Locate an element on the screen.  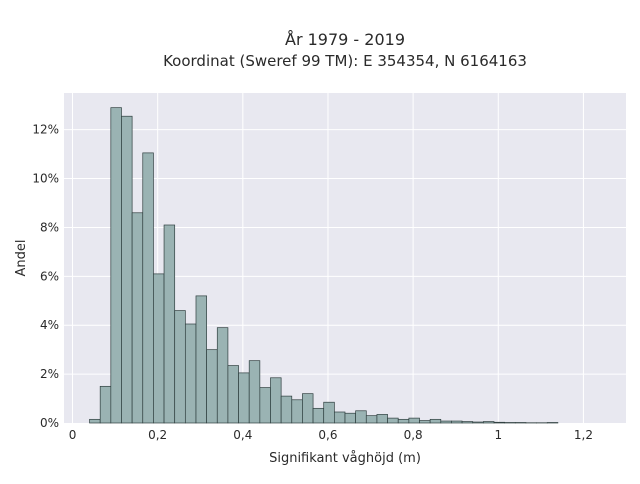
x-tick-label: 0 is located at coordinates (73, 435).